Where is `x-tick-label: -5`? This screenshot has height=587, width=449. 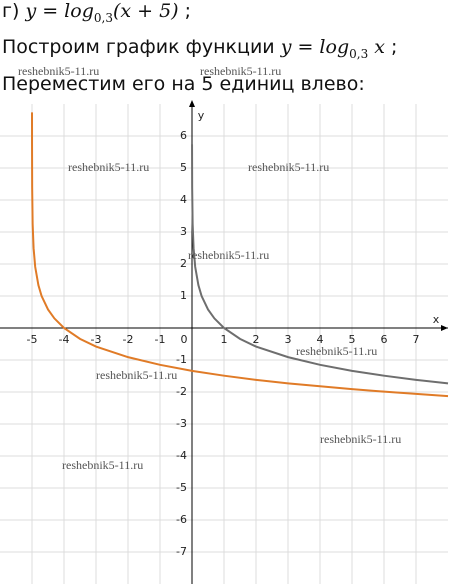
x-tick-label: -5 is located at coordinates (32, 339).